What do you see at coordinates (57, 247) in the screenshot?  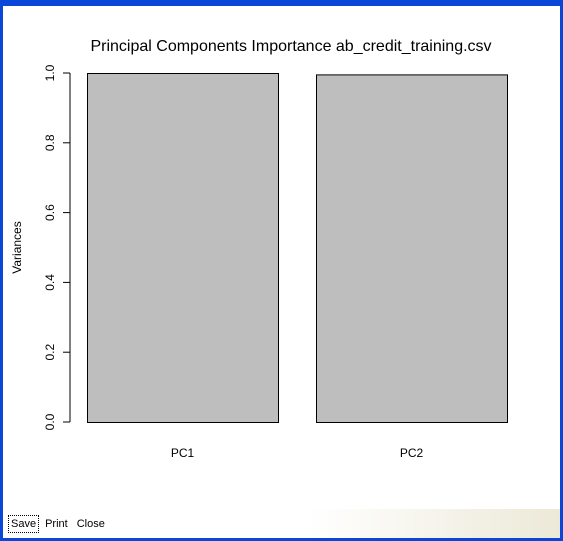 I see `y-axis: 0.0 0.2 0.4 0.6 0.8 1.0` at bounding box center [57, 247].